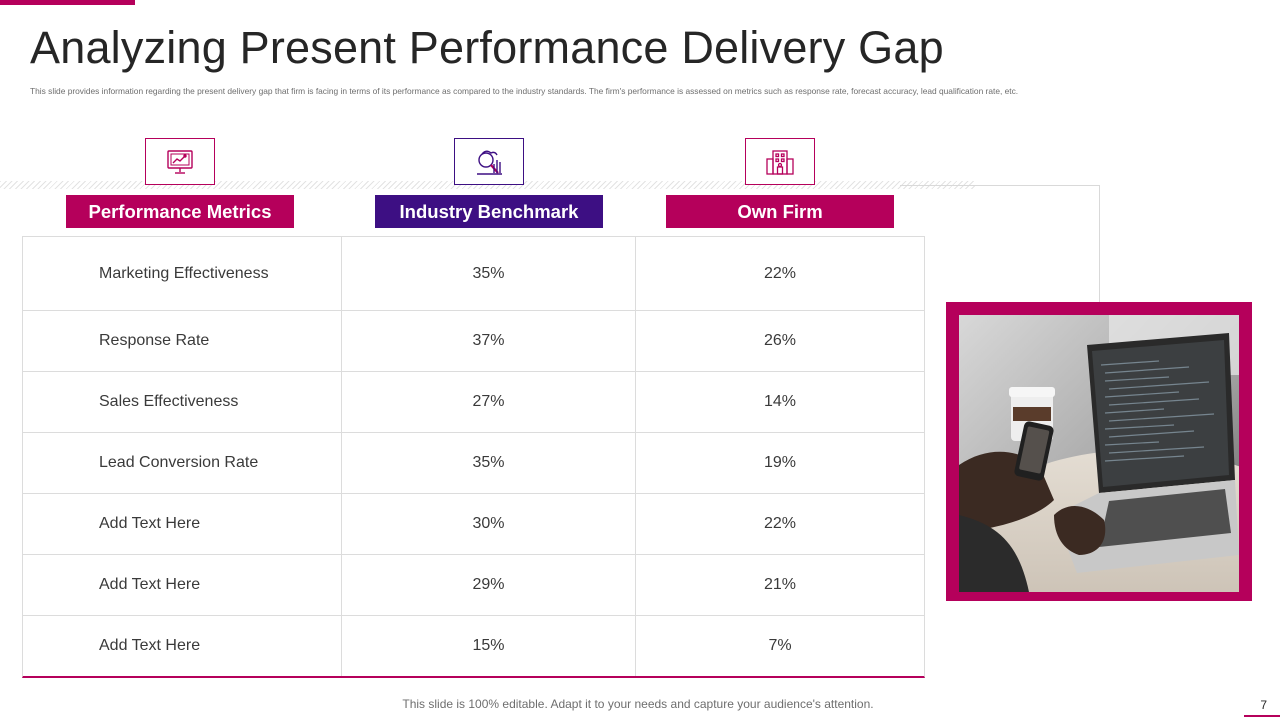 This screenshot has height=720, width=1280. Describe the element at coordinates (489, 402) in the screenshot. I see `benchmark-cell: 27%` at that location.